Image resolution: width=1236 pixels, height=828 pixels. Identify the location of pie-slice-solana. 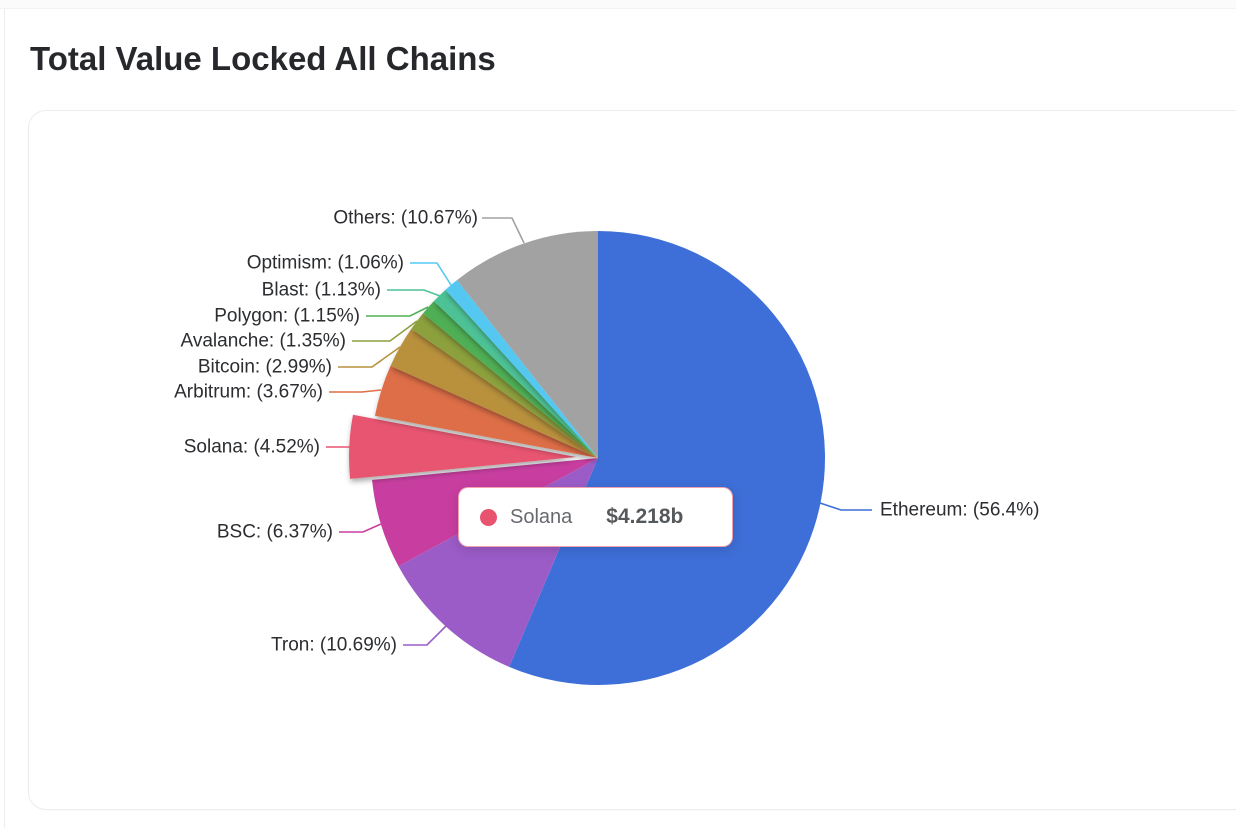
(463, 446).